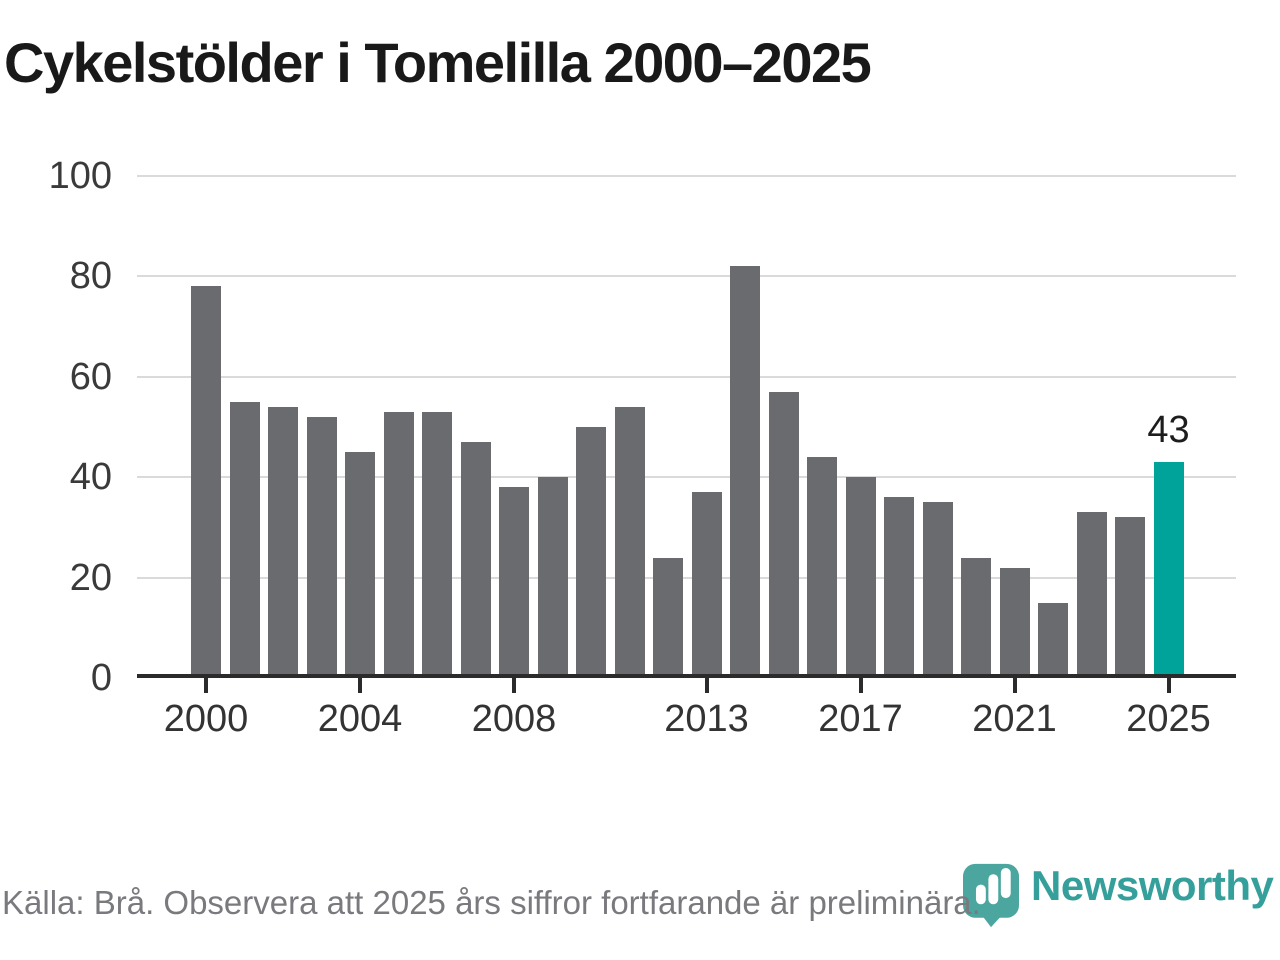  Describe the element at coordinates (706, 719) in the screenshot. I see `x-axis-tick-label: 2013` at that location.